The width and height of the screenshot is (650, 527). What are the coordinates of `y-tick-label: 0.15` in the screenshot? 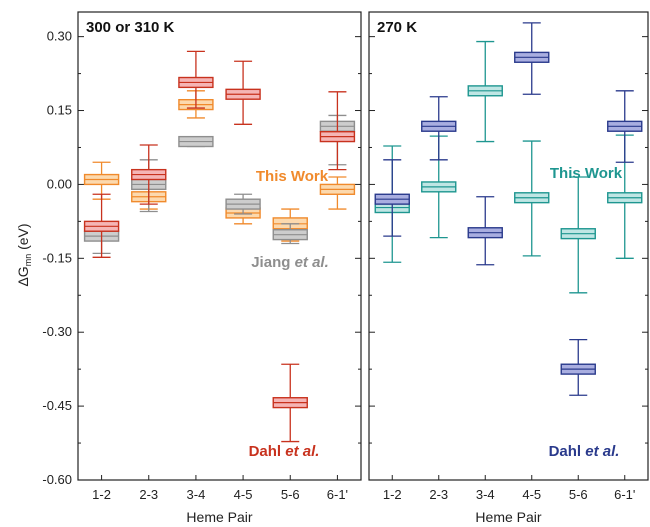 It's located at (59, 110).